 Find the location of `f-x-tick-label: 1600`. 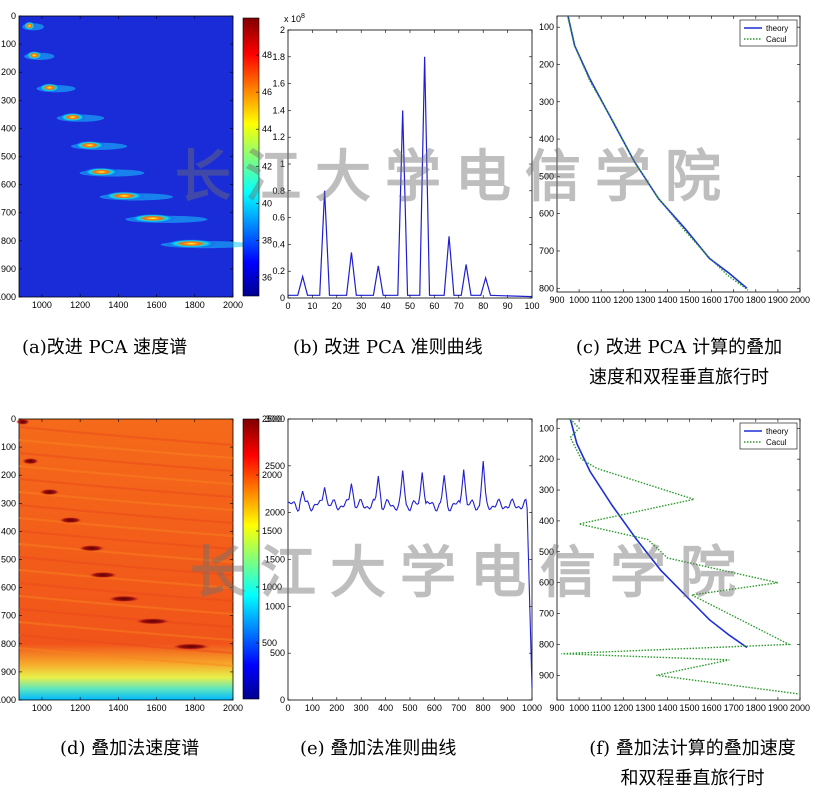

f-x-tick-label: 1600 is located at coordinates (712, 708).